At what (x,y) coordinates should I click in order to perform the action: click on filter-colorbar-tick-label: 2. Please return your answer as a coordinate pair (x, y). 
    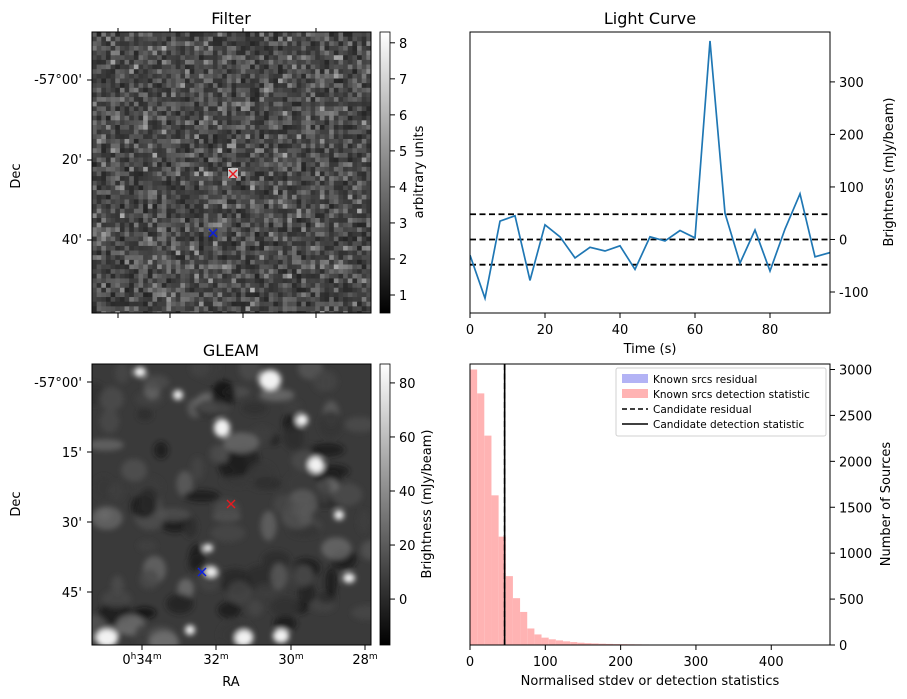
    Looking at the image, I should click on (403, 260).